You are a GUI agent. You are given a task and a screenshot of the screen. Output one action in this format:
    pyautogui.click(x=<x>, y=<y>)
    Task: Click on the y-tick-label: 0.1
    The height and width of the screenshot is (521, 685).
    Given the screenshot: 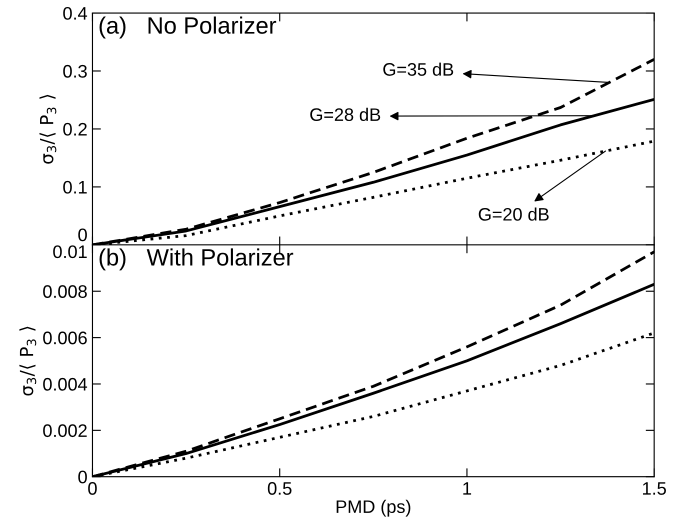 What is the action you would take?
    pyautogui.click(x=75, y=187)
    